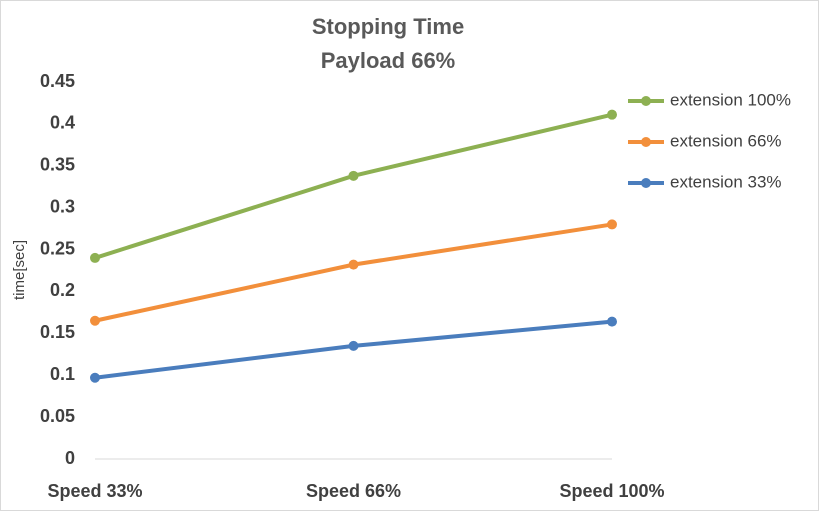  I want to click on x-tick-label: Speed 33%, so click(94, 491).